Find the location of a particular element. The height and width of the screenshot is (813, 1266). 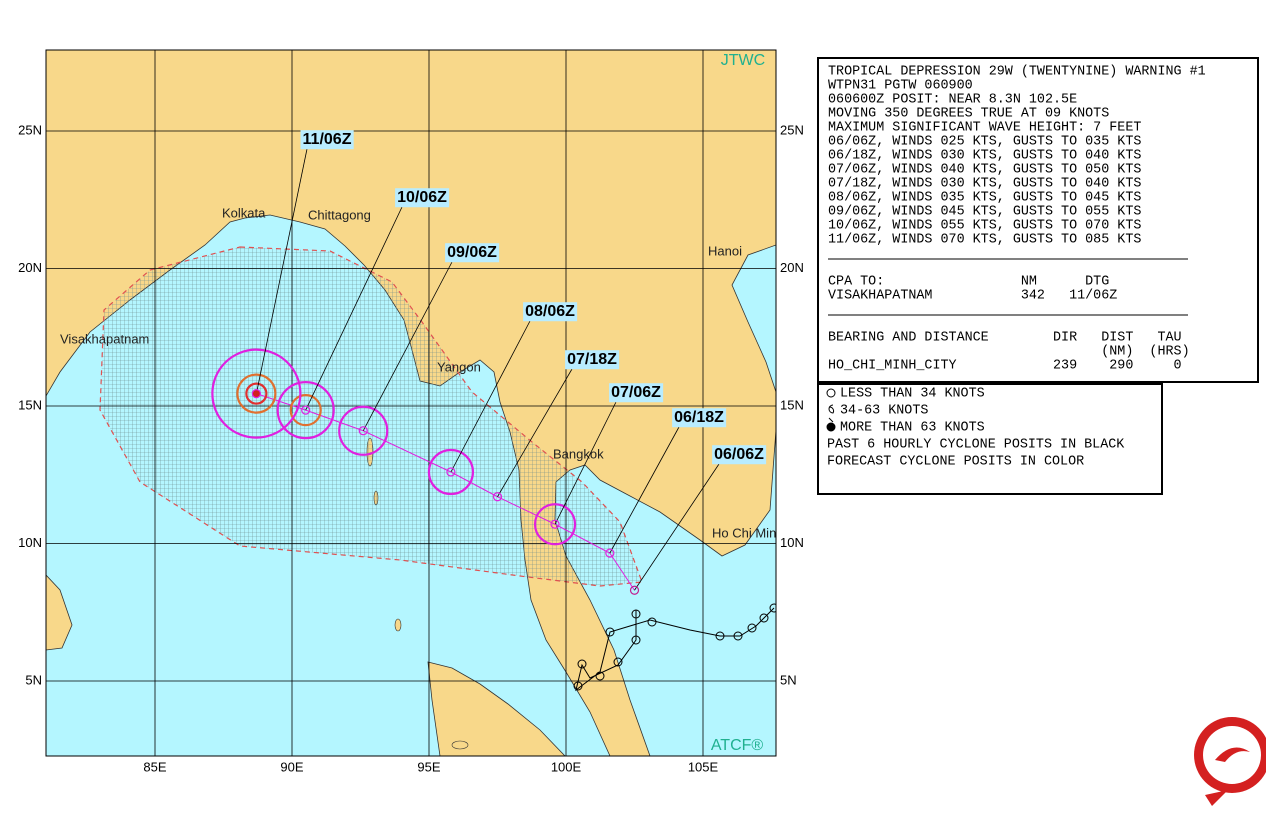

warning-line: 07/18Z, WINDS 030 KTS, GUSTS TO 040 KTS is located at coordinates (984, 184).